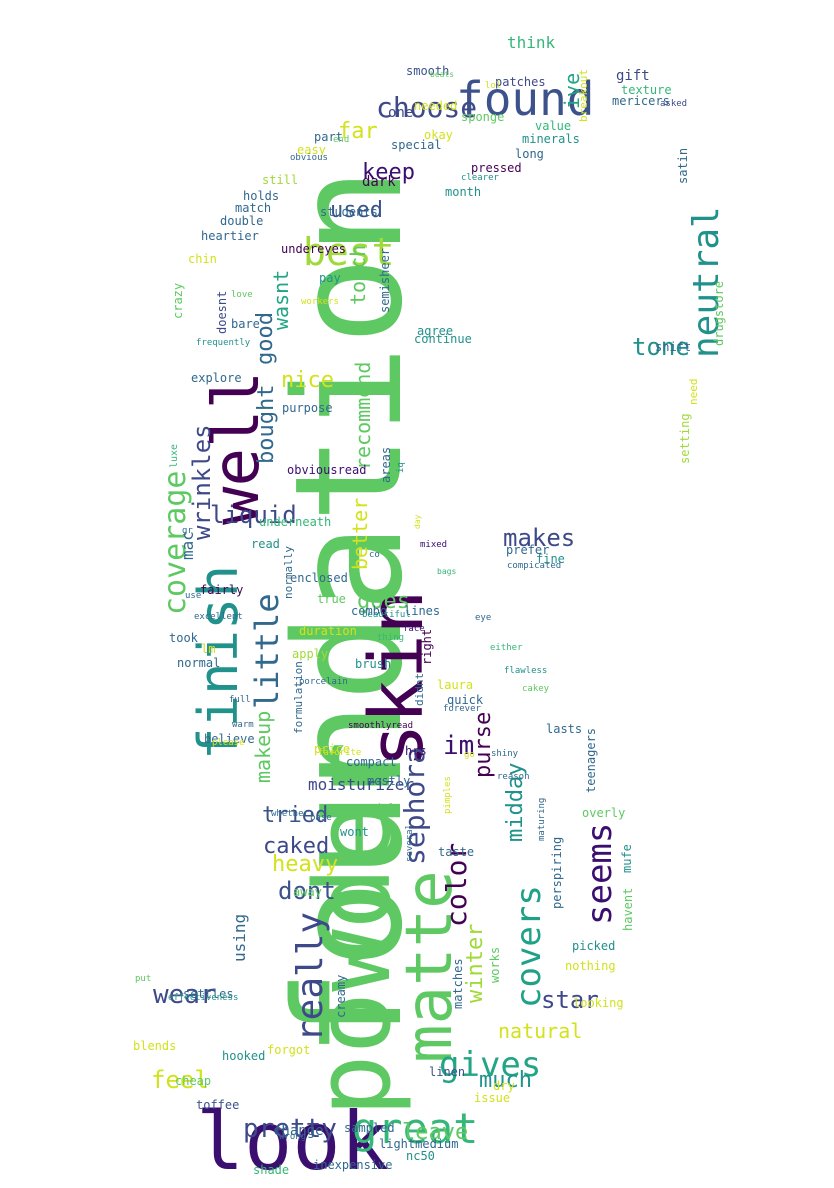 The height and width of the screenshot is (1188, 834). I want to click on word-texture: texture, so click(646, 90).